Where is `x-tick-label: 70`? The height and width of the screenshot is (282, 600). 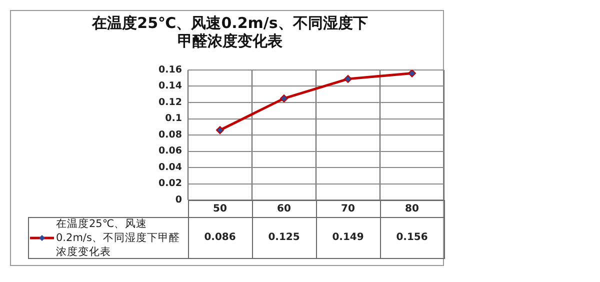
x-tick-label: 70 is located at coordinates (348, 209).